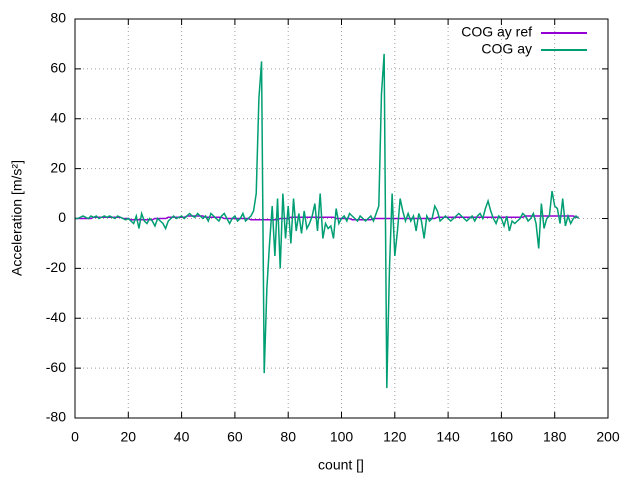  Describe the element at coordinates (395, 437) in the screenshot. I see `x-tick-label: 120` at that location.